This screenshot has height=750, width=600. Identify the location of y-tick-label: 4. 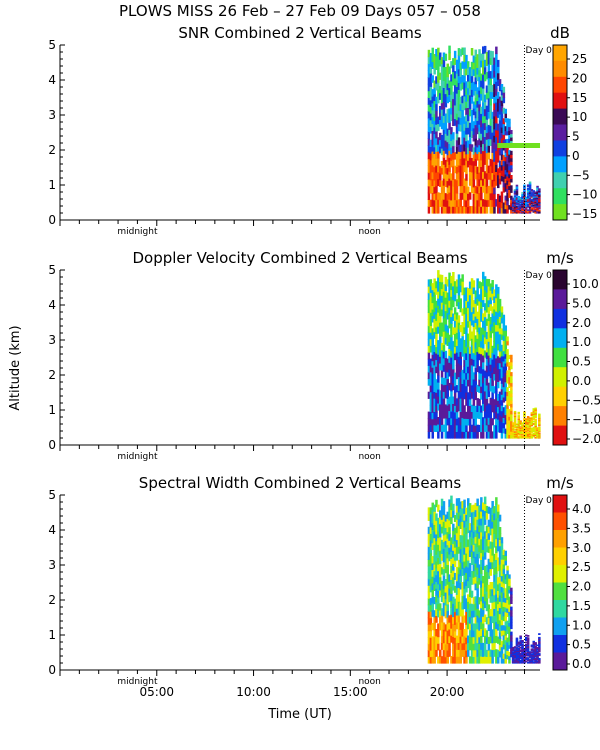
(52, 80).